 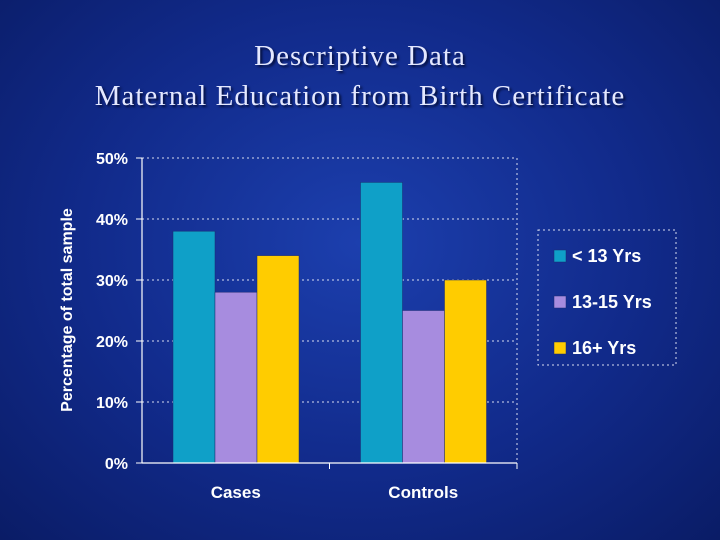 I want to click on x-category-label: Cases, so click(x=236, y=492).